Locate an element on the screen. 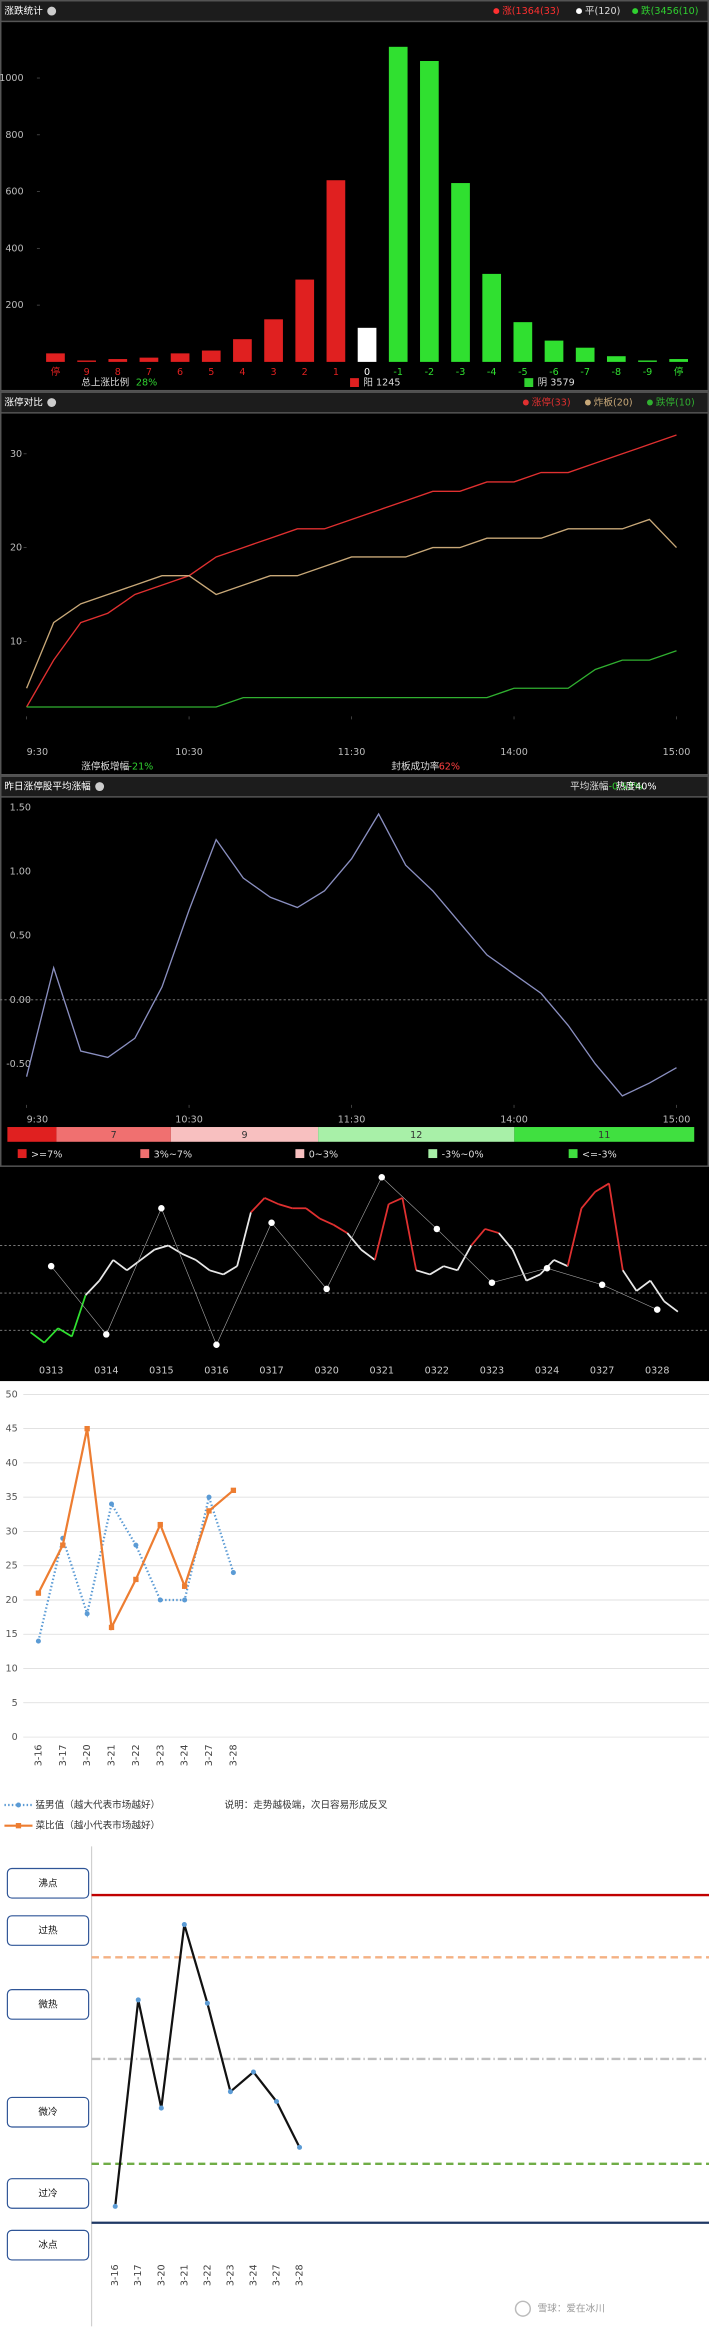 Image resolution: width=709 pixels, height=2331 pixels. level-label: 微冷 is located at coordinates (48, 2112).